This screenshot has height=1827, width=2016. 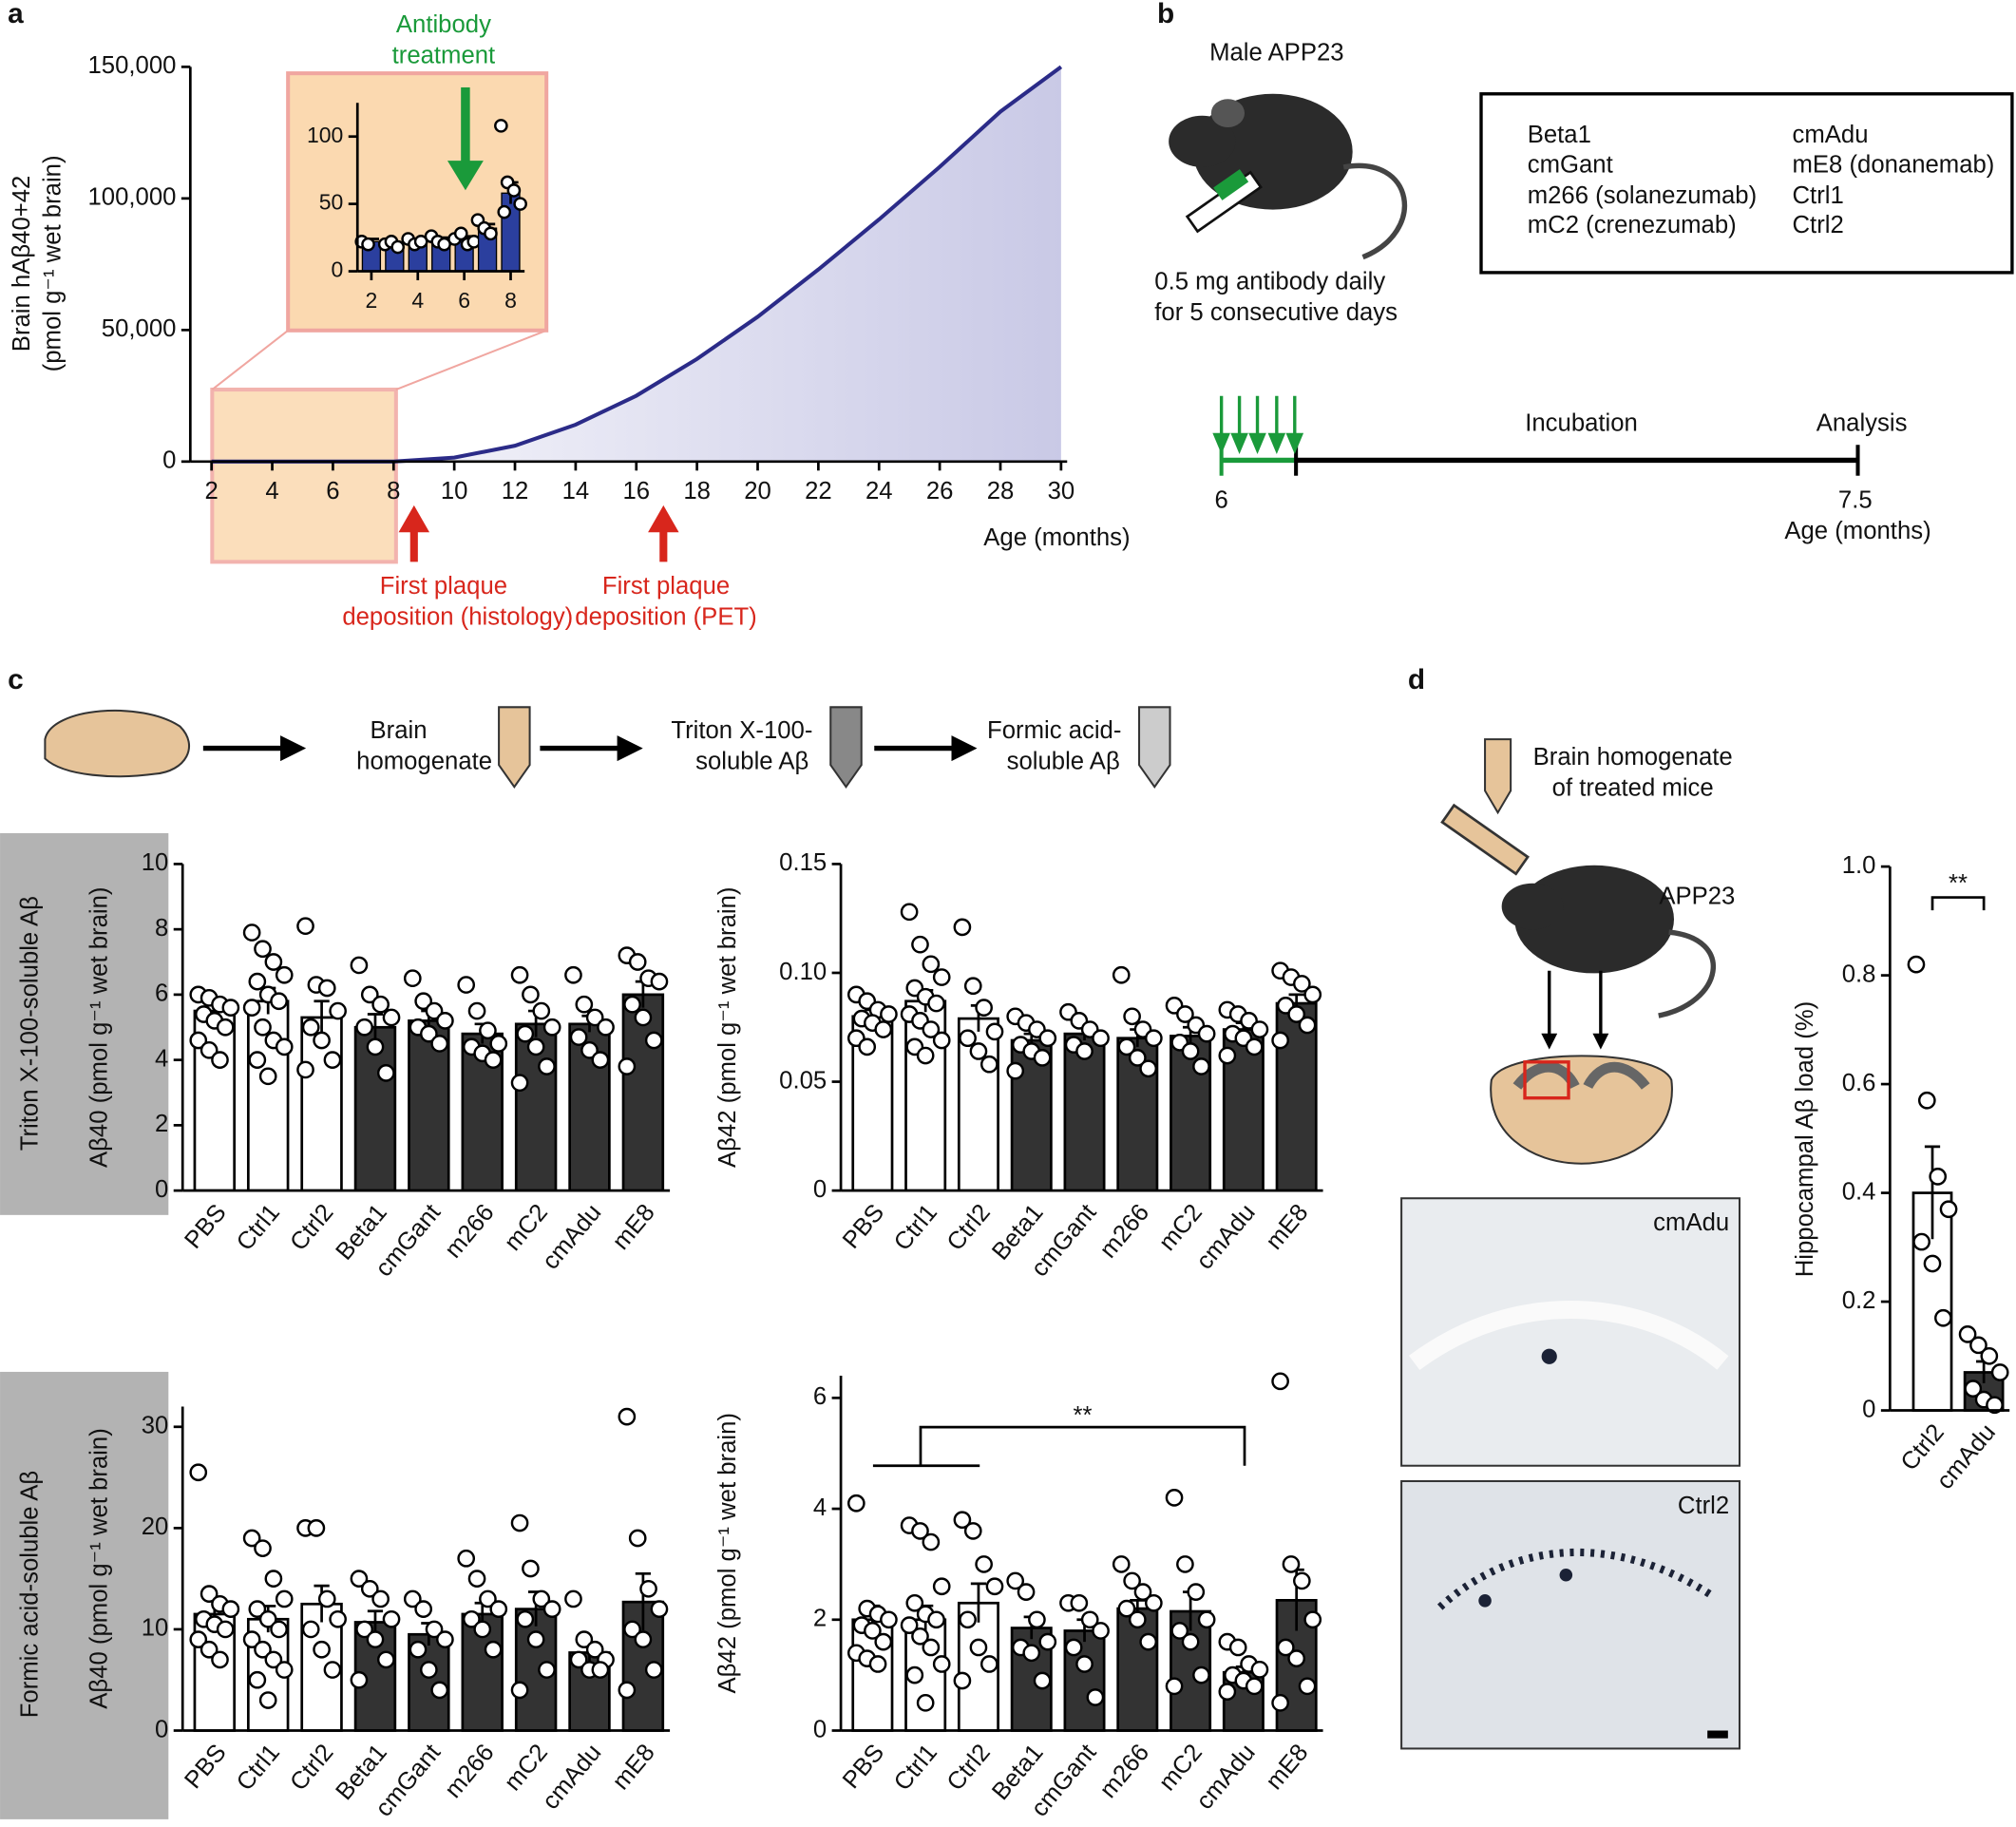 What do you see at coordinates (30, 1594) in the screenshot?
I see `row-label: Formic acid-soluble Aβ` at bounding box center [30, 1594].